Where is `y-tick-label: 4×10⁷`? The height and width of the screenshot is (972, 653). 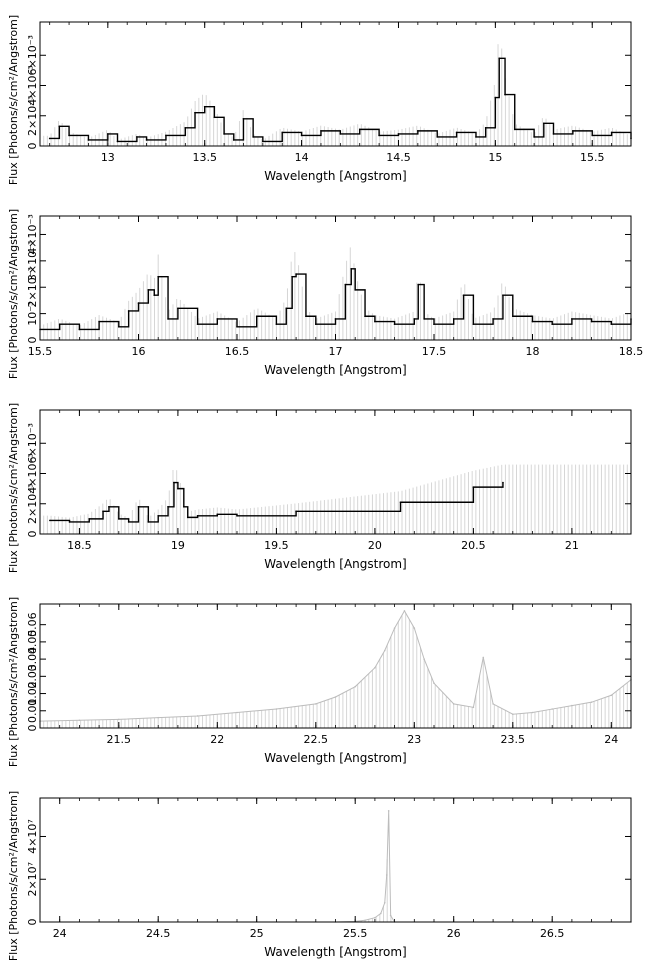
y-tick-label: 4×10⁷ is located at coordinates (32, 836).